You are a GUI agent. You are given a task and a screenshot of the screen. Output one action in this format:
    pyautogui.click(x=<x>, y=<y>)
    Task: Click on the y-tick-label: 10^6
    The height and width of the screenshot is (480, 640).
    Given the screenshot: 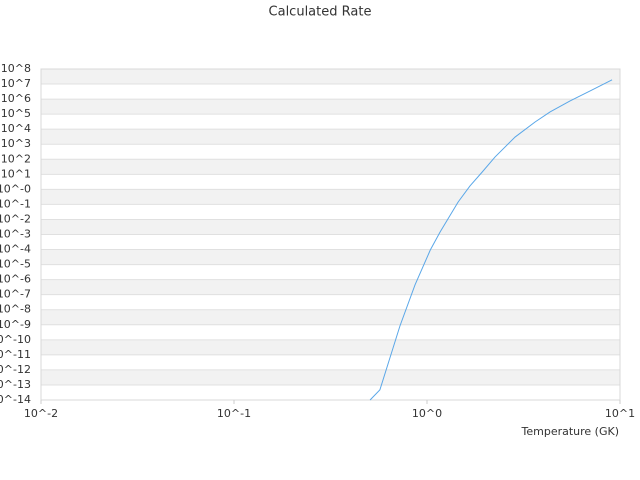 What is the action you would take?
    pyautogui.click(x=16, y=98)
    